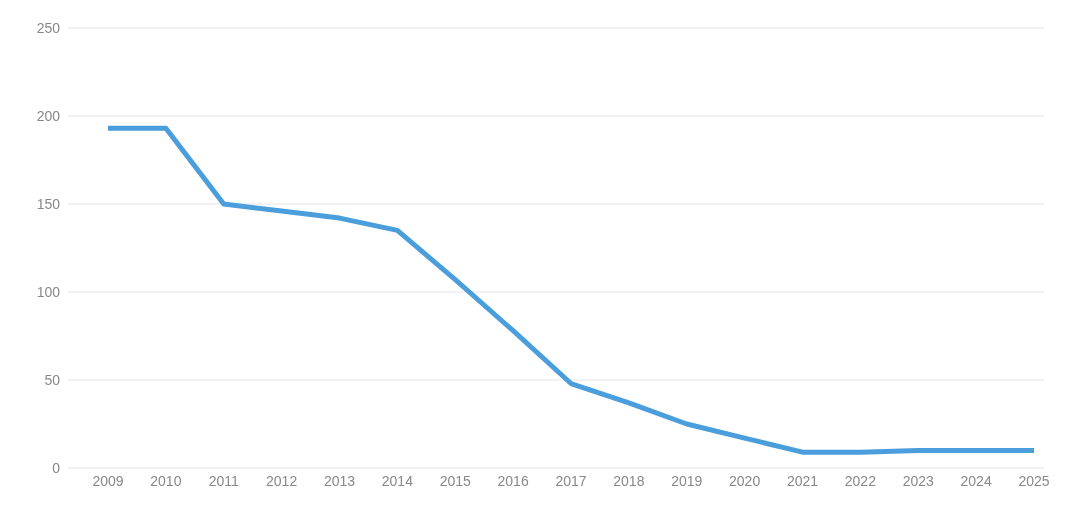  I want to click on y-tick-label: 0, so click(56, 467).